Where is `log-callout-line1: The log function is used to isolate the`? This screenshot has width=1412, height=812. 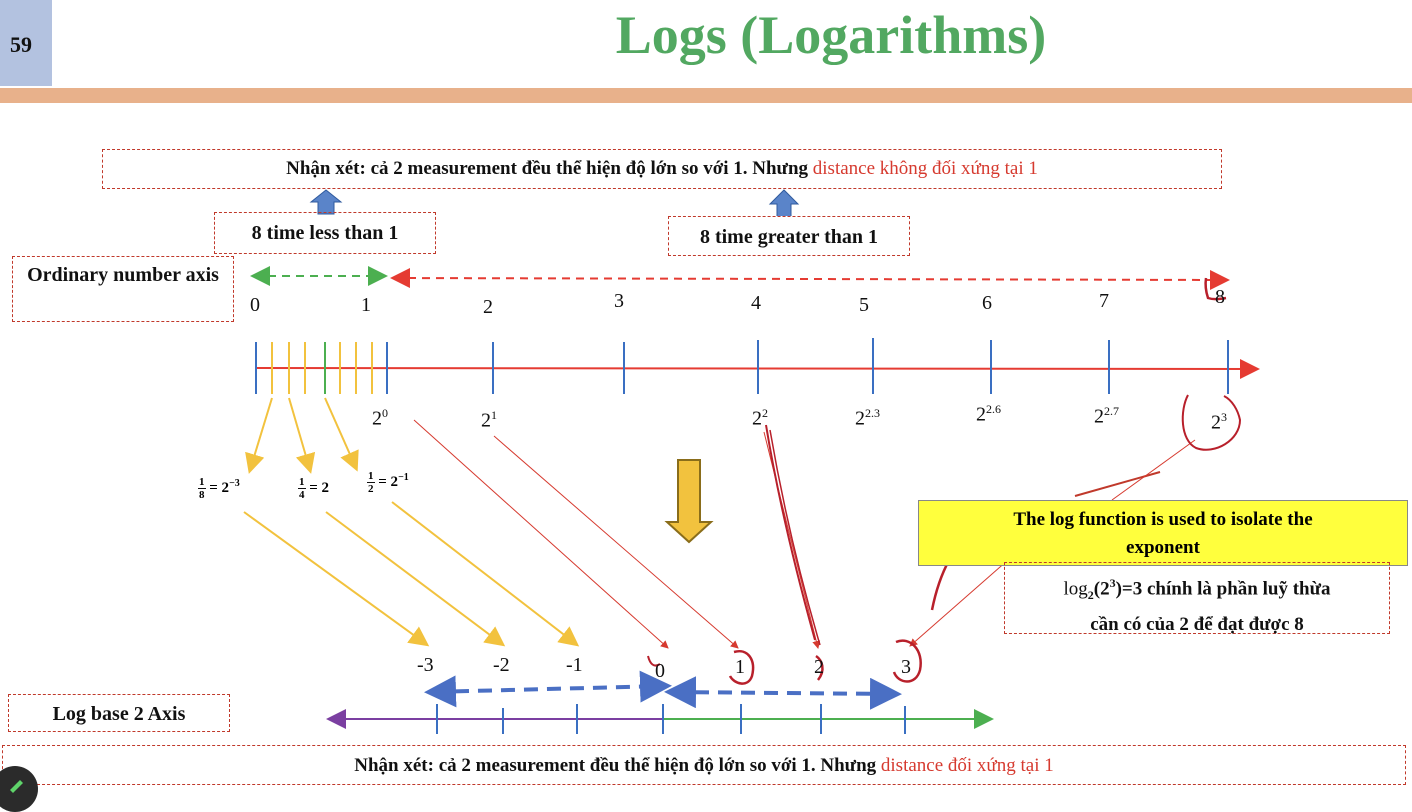 log-callout-line1: The log function is used to isolate the is located at coordinates (1163, 519).